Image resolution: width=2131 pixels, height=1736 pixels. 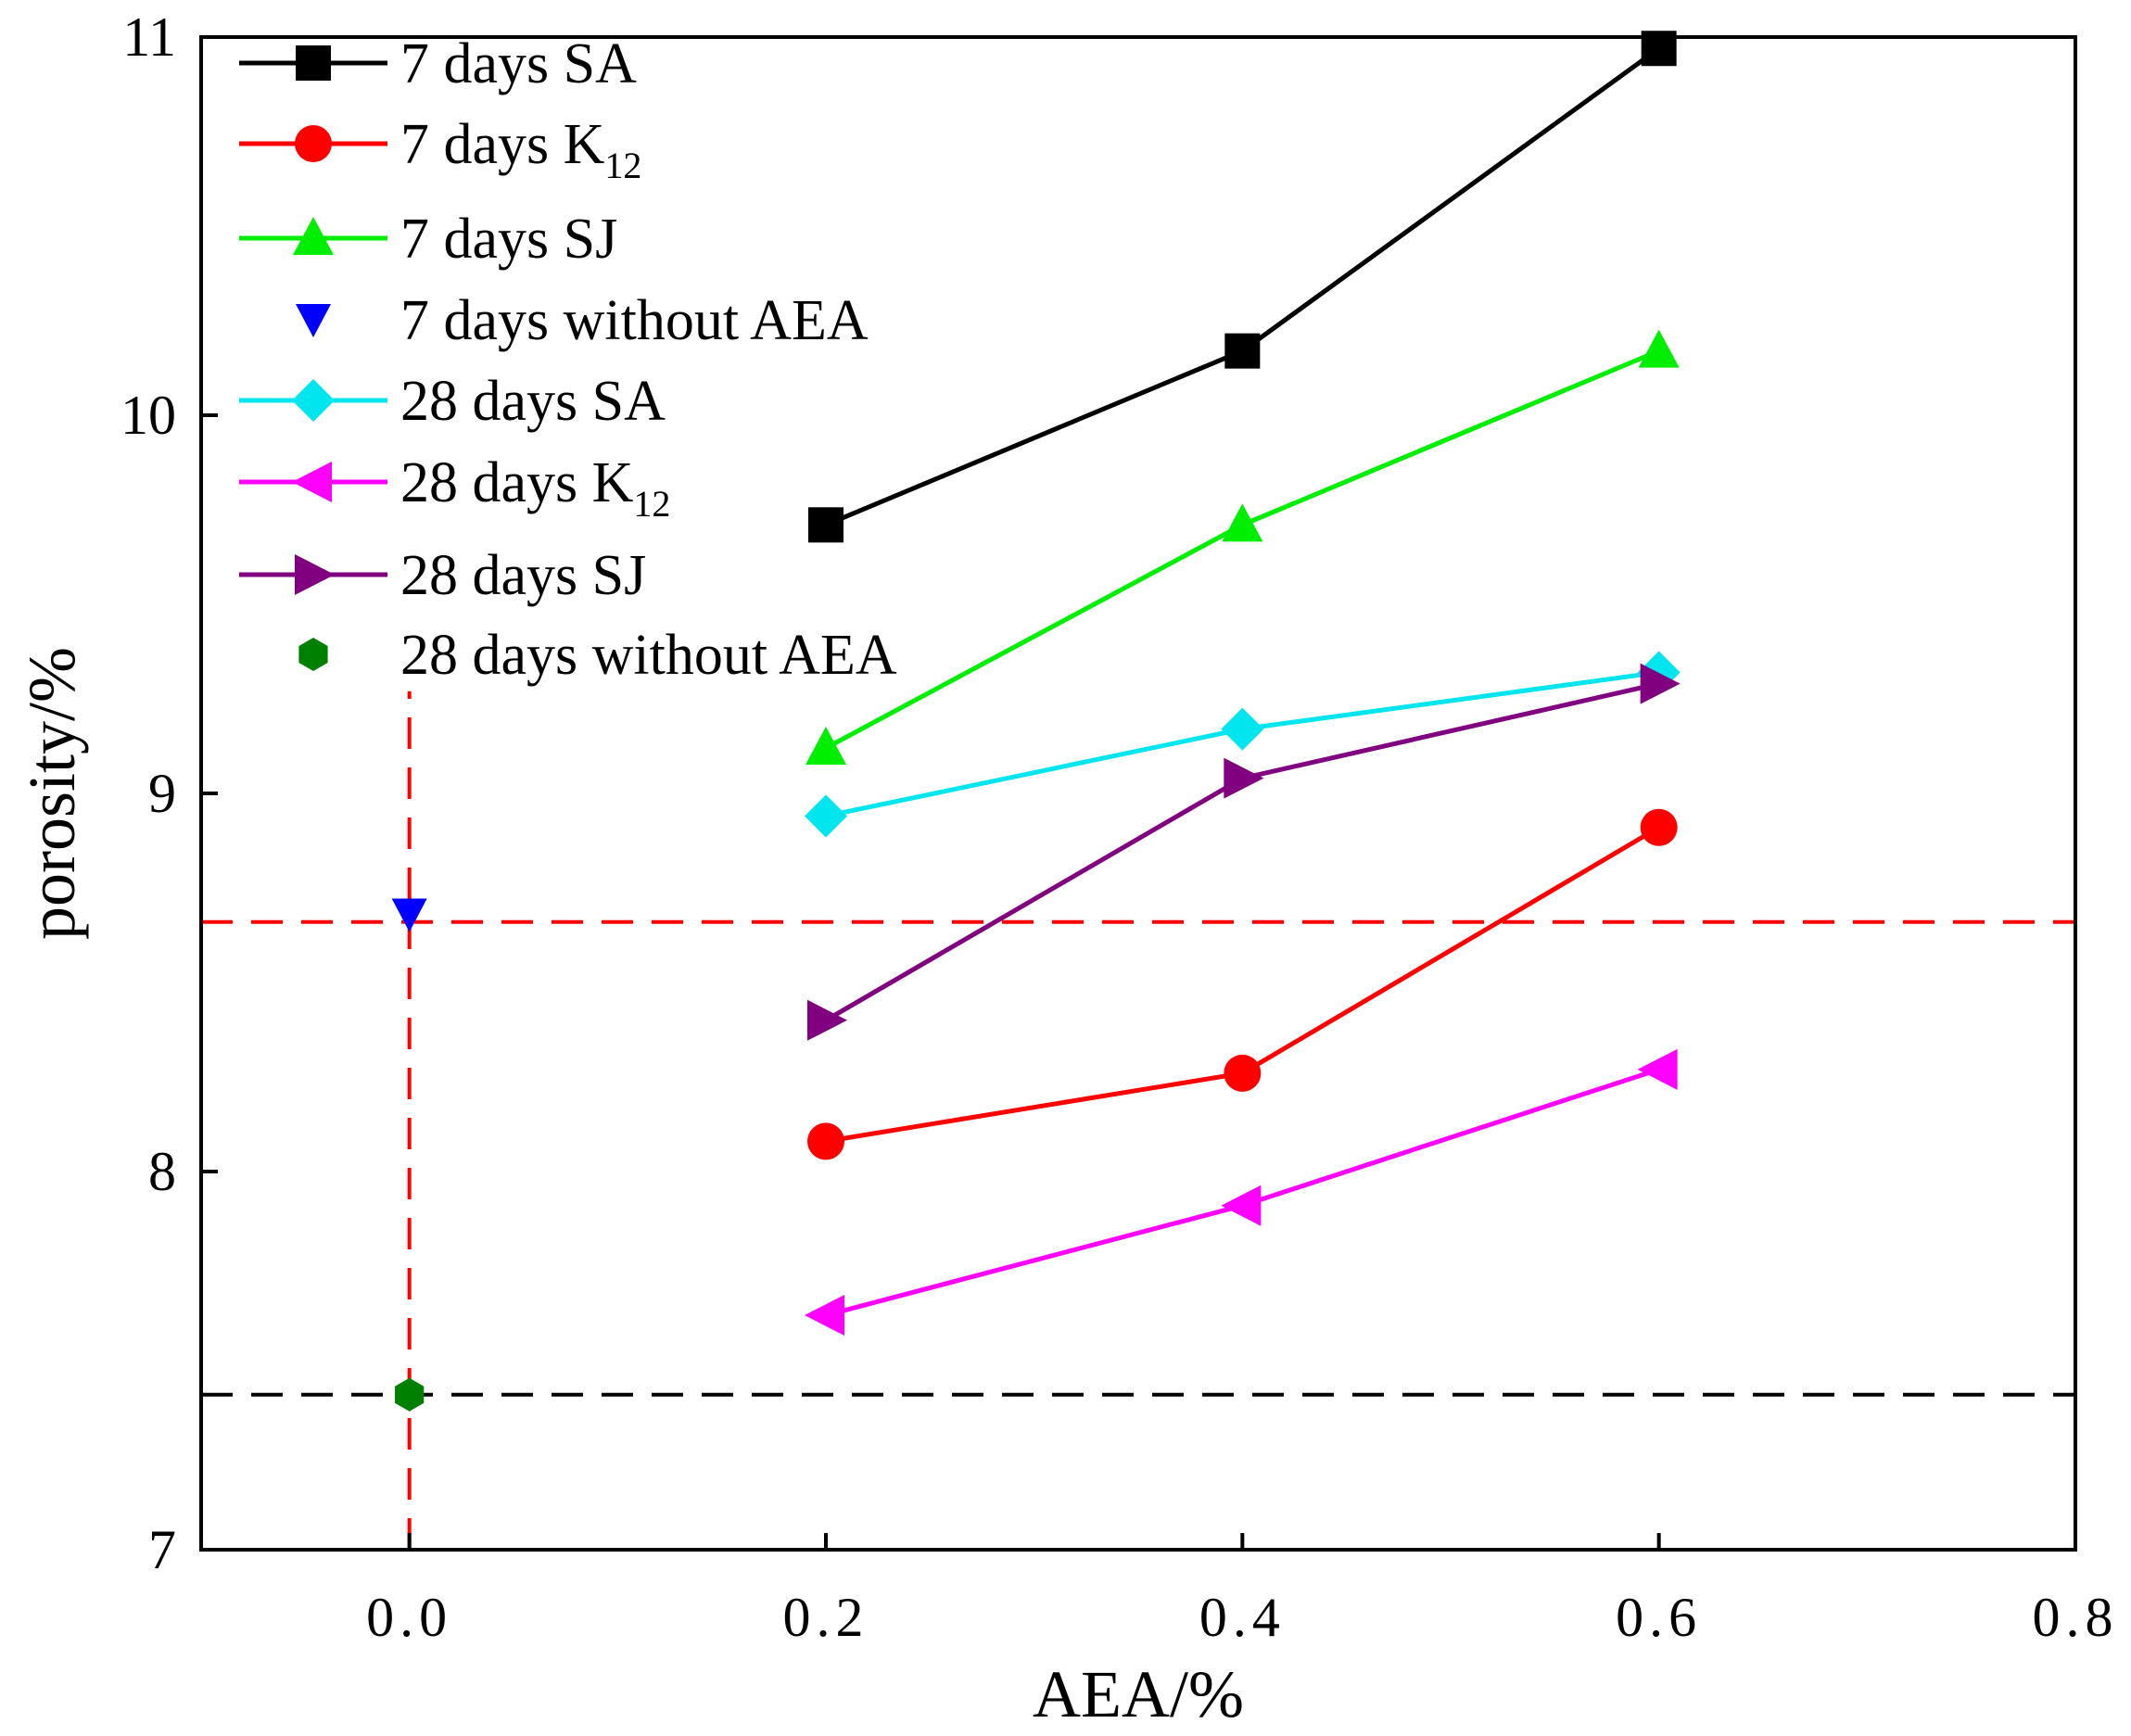 What do you see at coordinates (148, 415) in the screenshot?
I see `y-tick-label: 10` at bounding box center [148, 415].